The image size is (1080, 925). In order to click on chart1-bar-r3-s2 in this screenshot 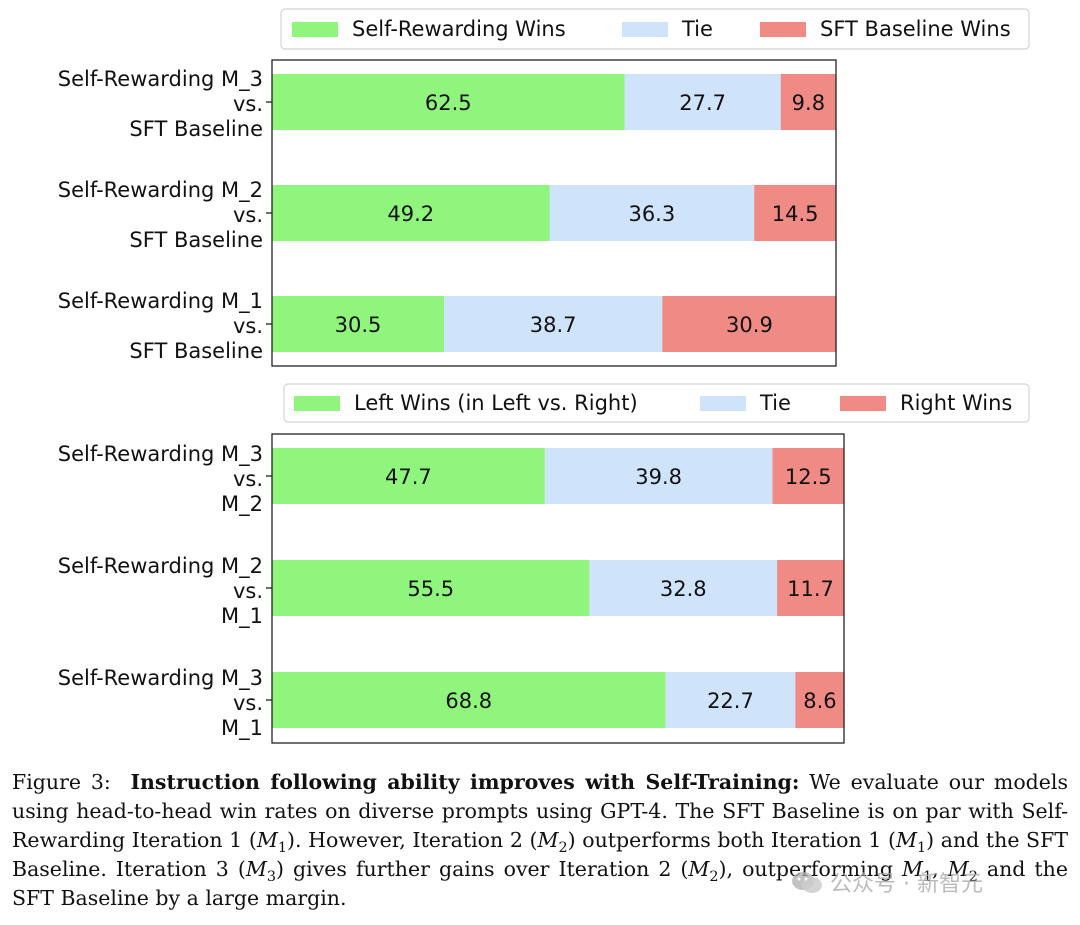, I will do `click(553, 324)`.